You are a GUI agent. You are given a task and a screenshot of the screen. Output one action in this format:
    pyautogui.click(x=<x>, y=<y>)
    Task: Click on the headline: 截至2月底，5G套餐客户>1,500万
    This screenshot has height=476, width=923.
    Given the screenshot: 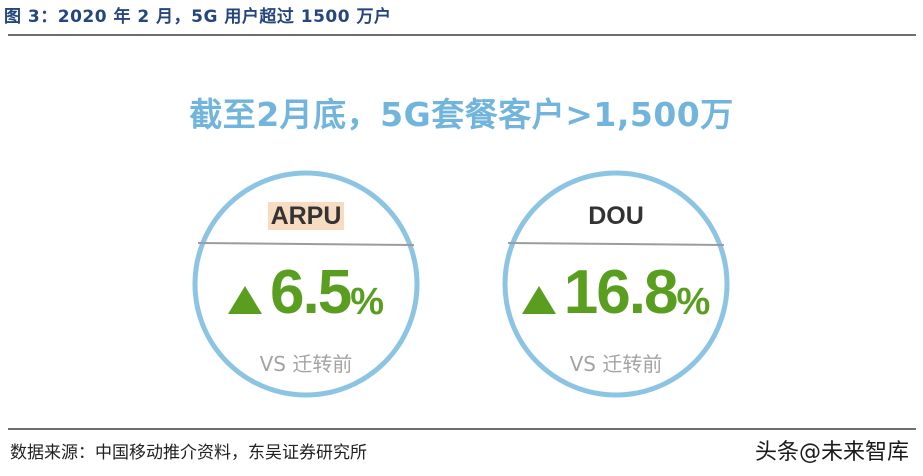 What is the action you would take?
    pyautogui.click(x=461, y=114)
    